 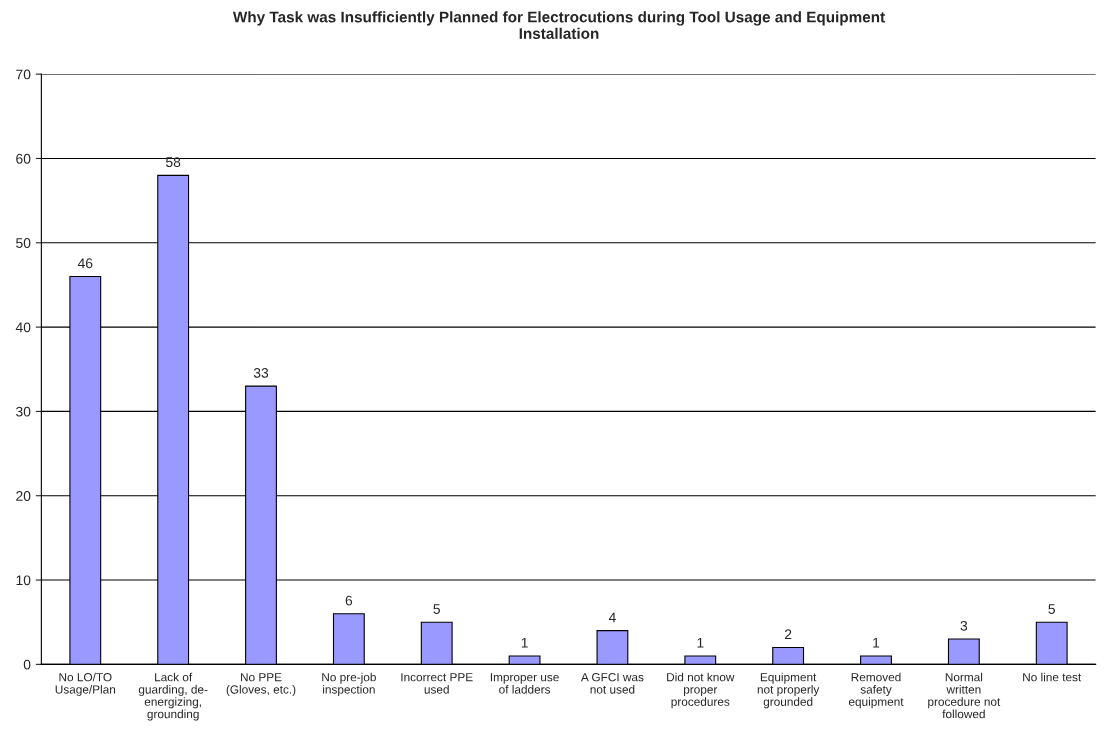 What do you see at coordinates (261, 372) in the screenshot?
I see `data-label: 33` at bounding box center [261, 372].